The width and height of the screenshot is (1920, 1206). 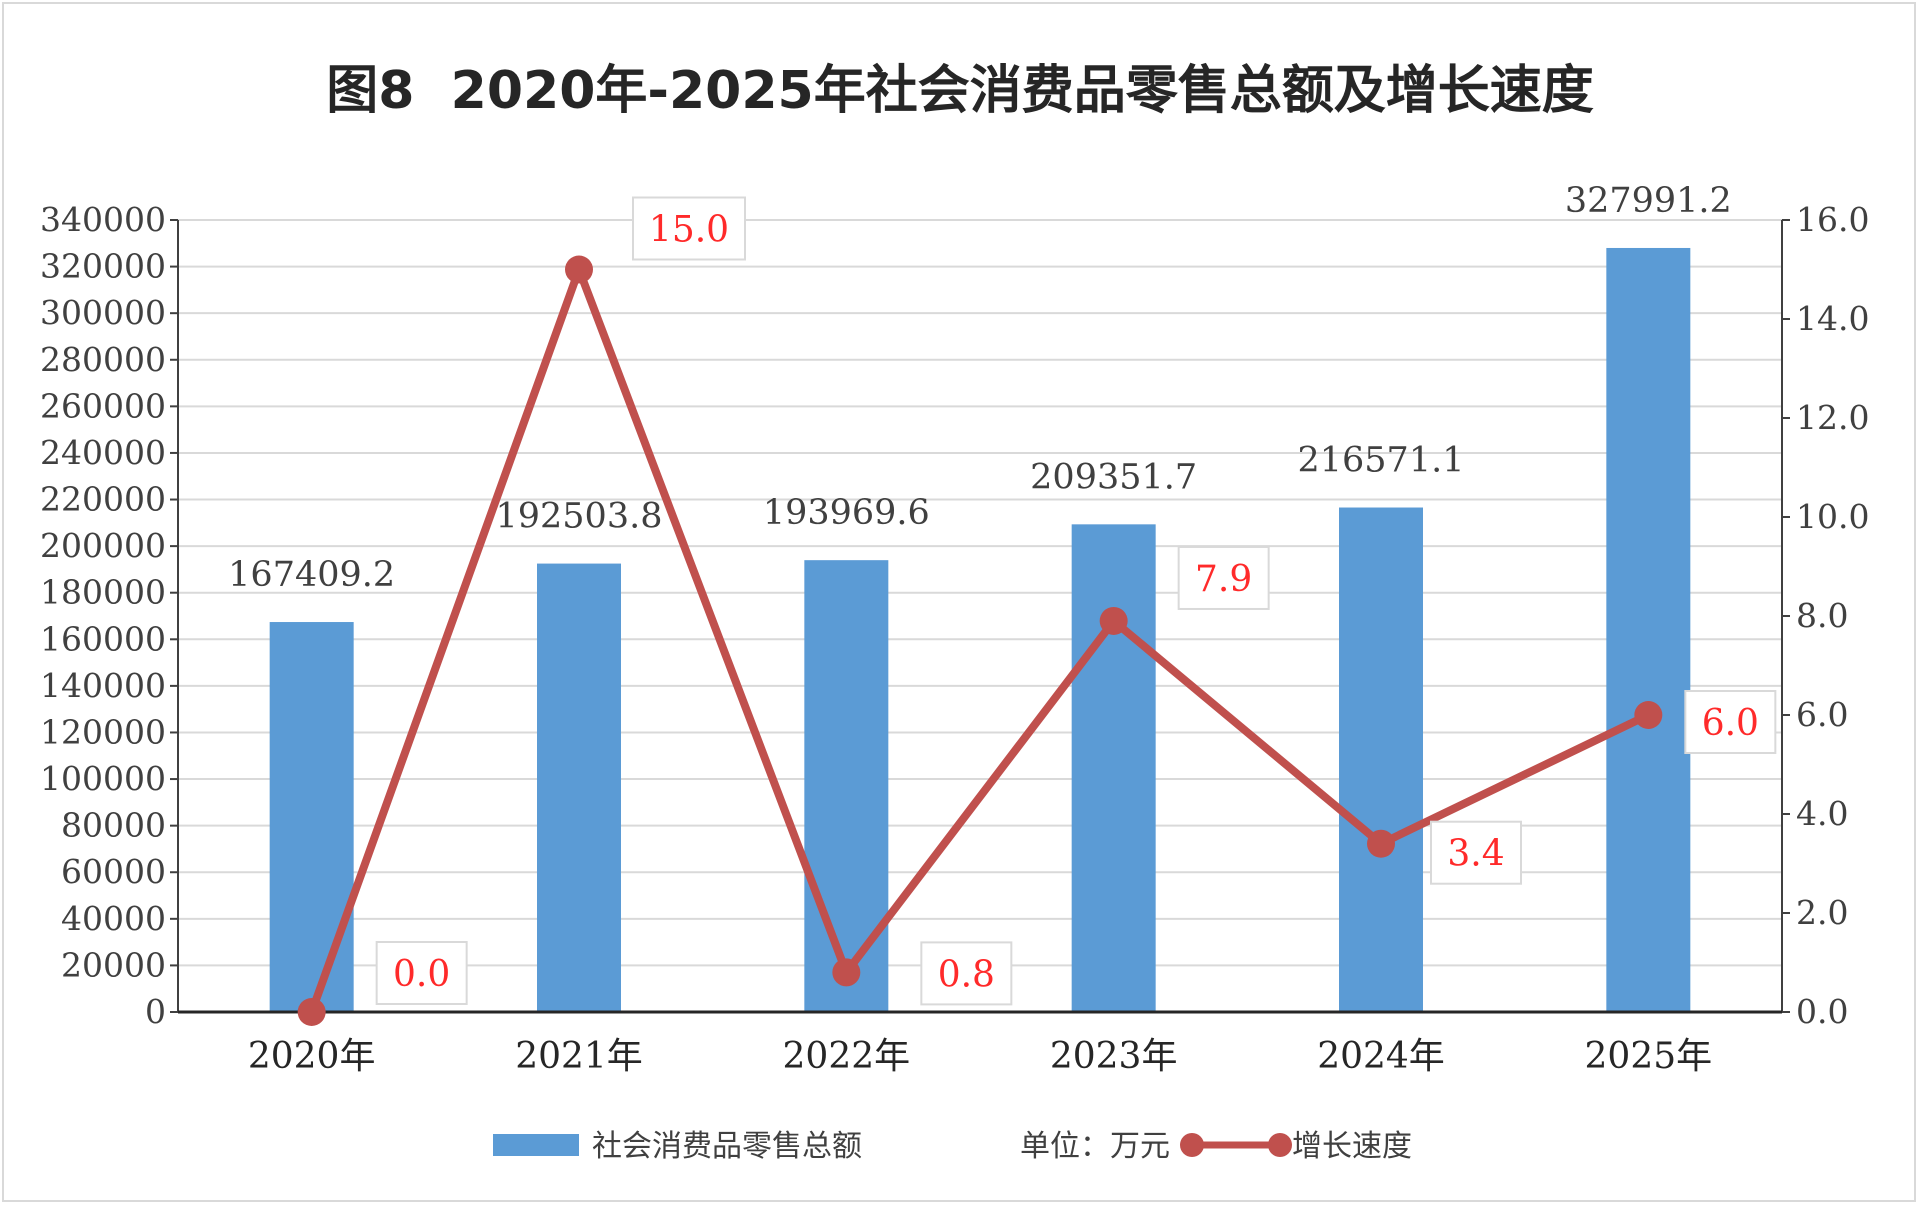 I want to click on right-axis-tick-label: 12.0, so click(x=1832, y=417).